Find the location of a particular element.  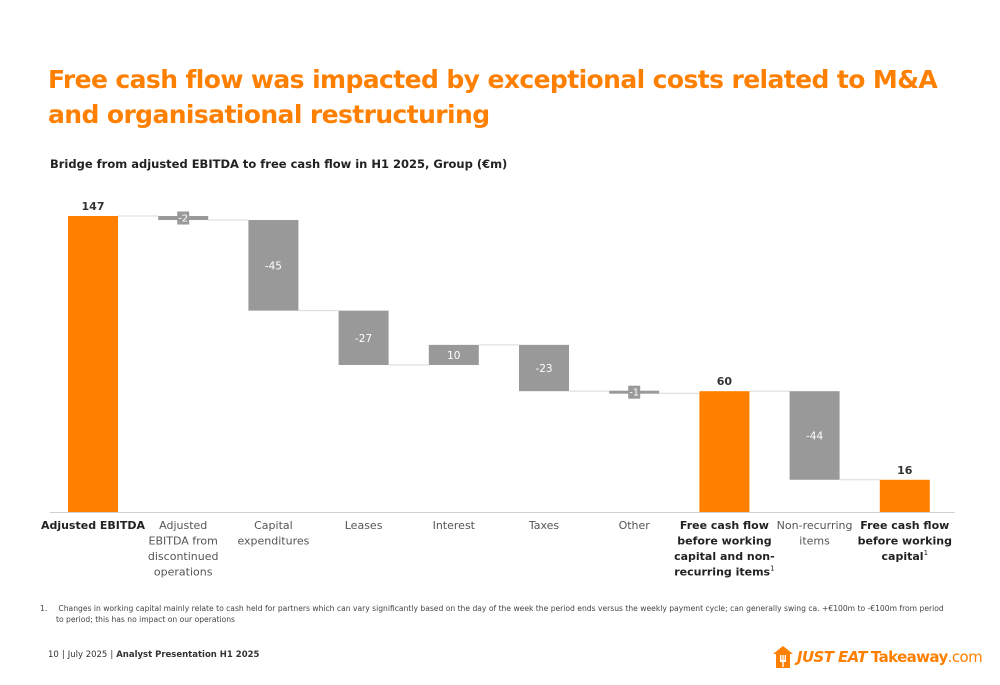

presentation-name: Analyst Presentation H1 2025 is located at coordinates (188, 655).